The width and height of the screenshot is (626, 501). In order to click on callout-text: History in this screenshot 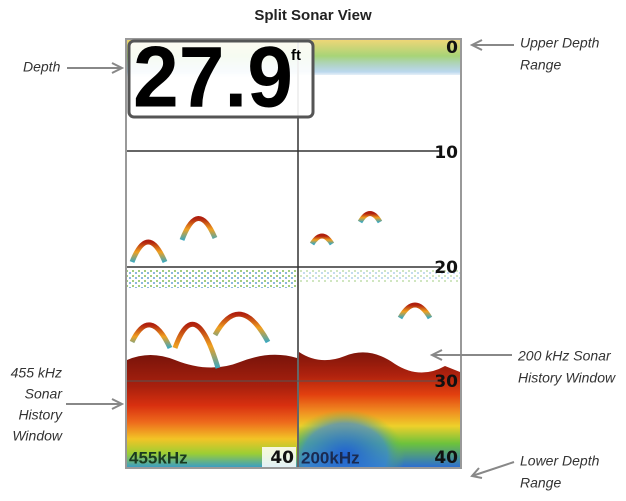, I will do `click(40, 415)`.